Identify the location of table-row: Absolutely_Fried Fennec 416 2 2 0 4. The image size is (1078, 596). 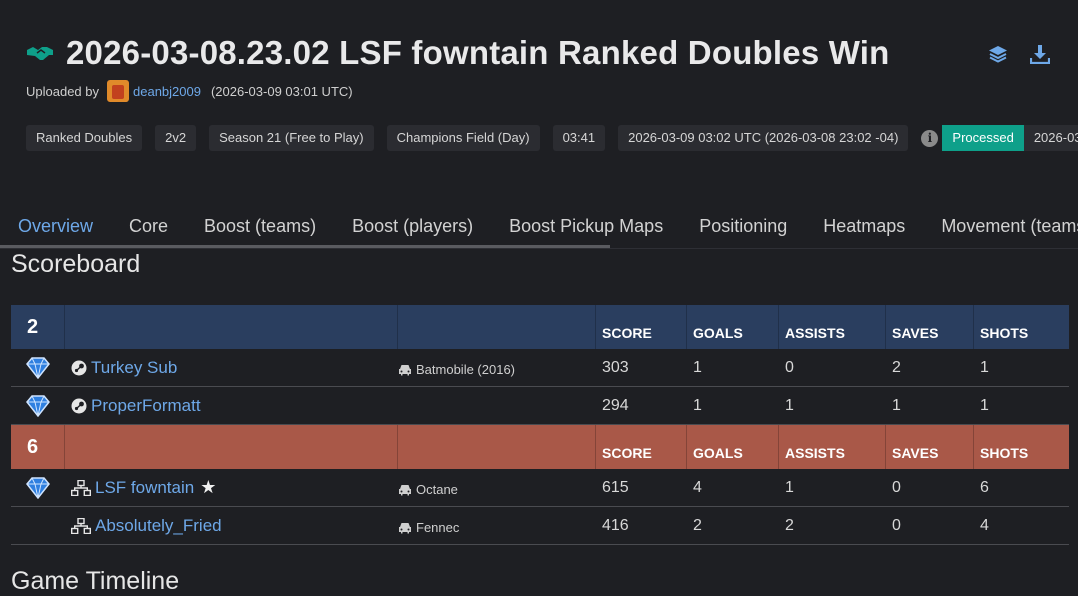
(540, 526).